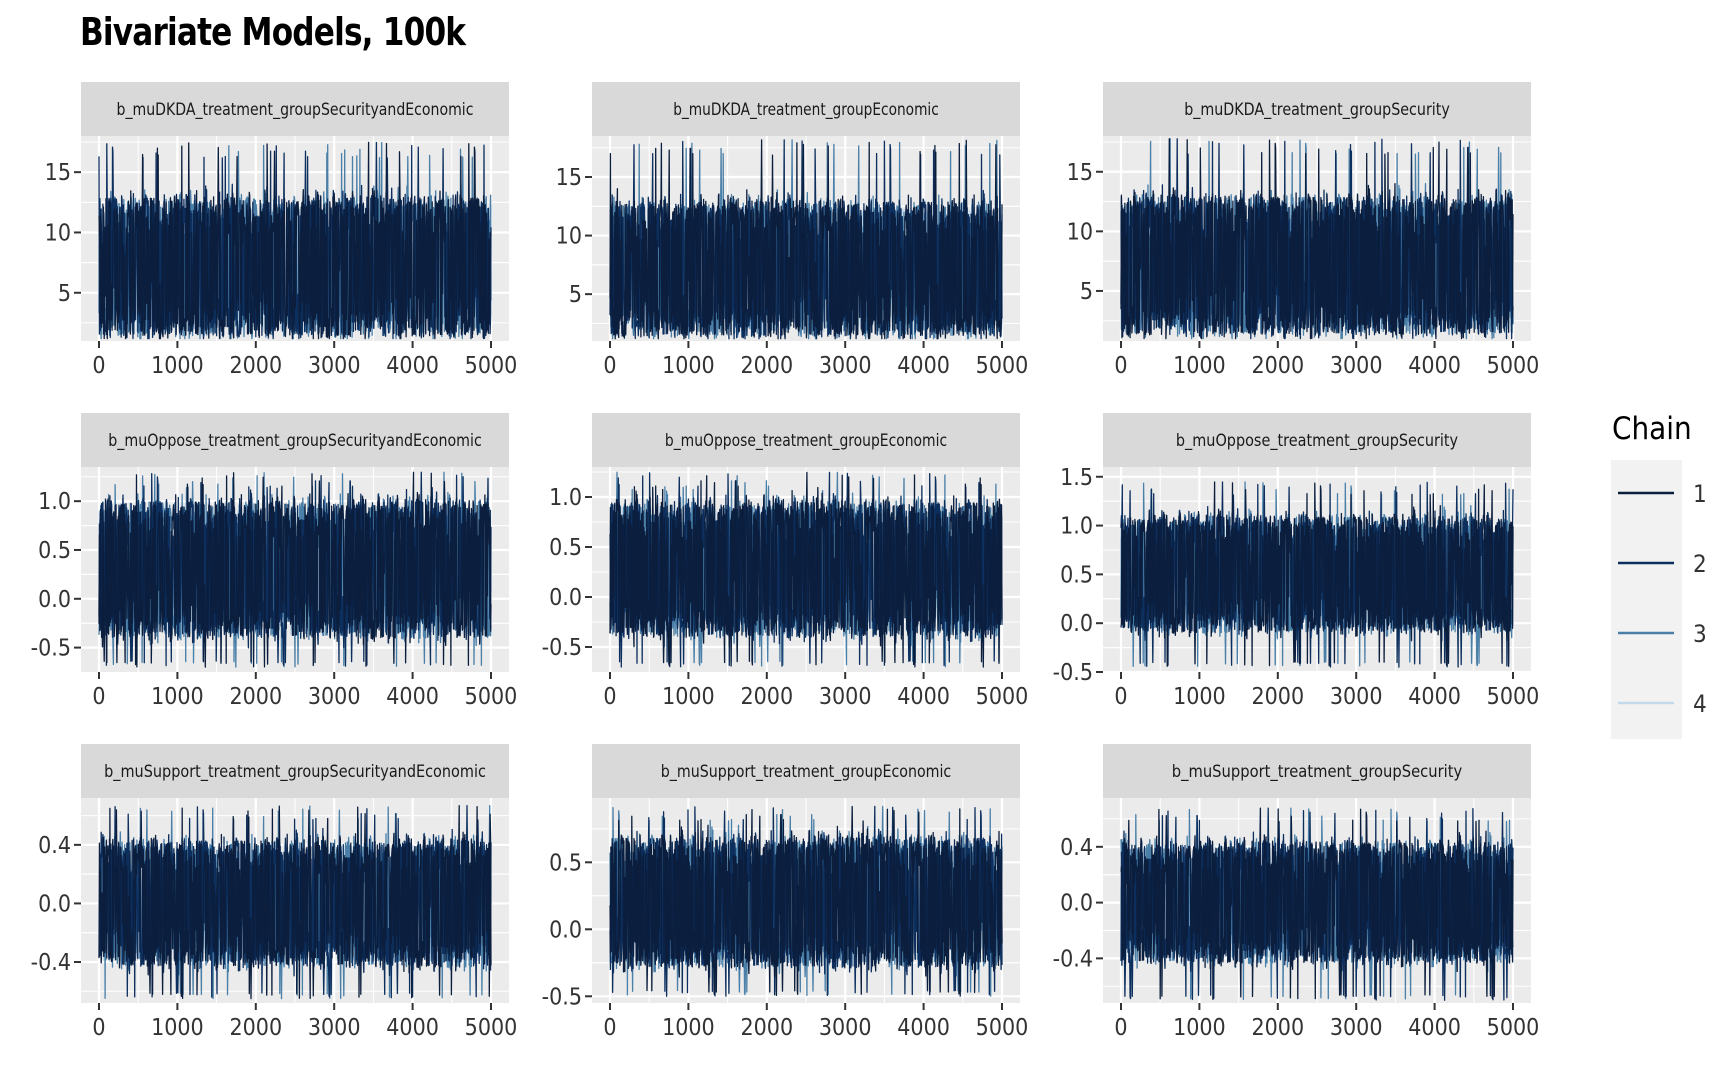 The image size is (1728, 1067). I want to click on facet-title: b_muSupport_treatment_groupSecurity, so click(1317, 772).